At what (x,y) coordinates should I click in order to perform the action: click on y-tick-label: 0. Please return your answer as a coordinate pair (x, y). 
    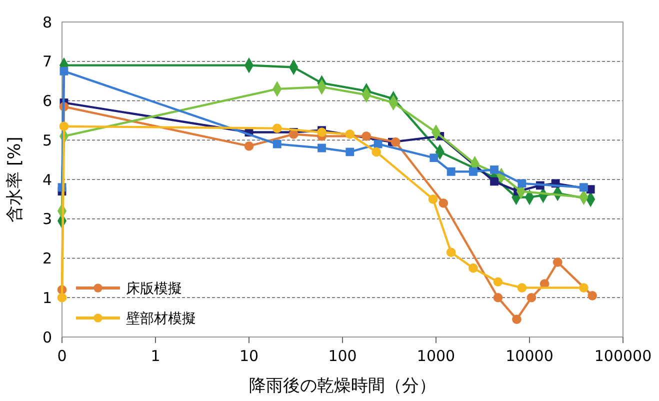
    Looking at the image, I should click on (47, 337).